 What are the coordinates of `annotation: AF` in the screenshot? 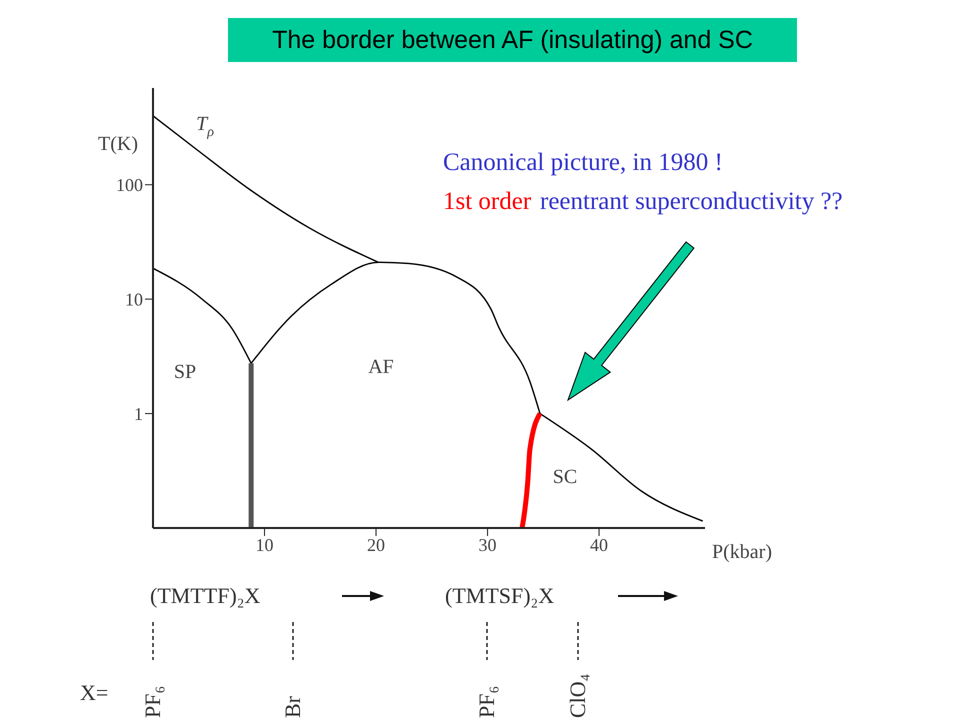 It's located at (381, 367).